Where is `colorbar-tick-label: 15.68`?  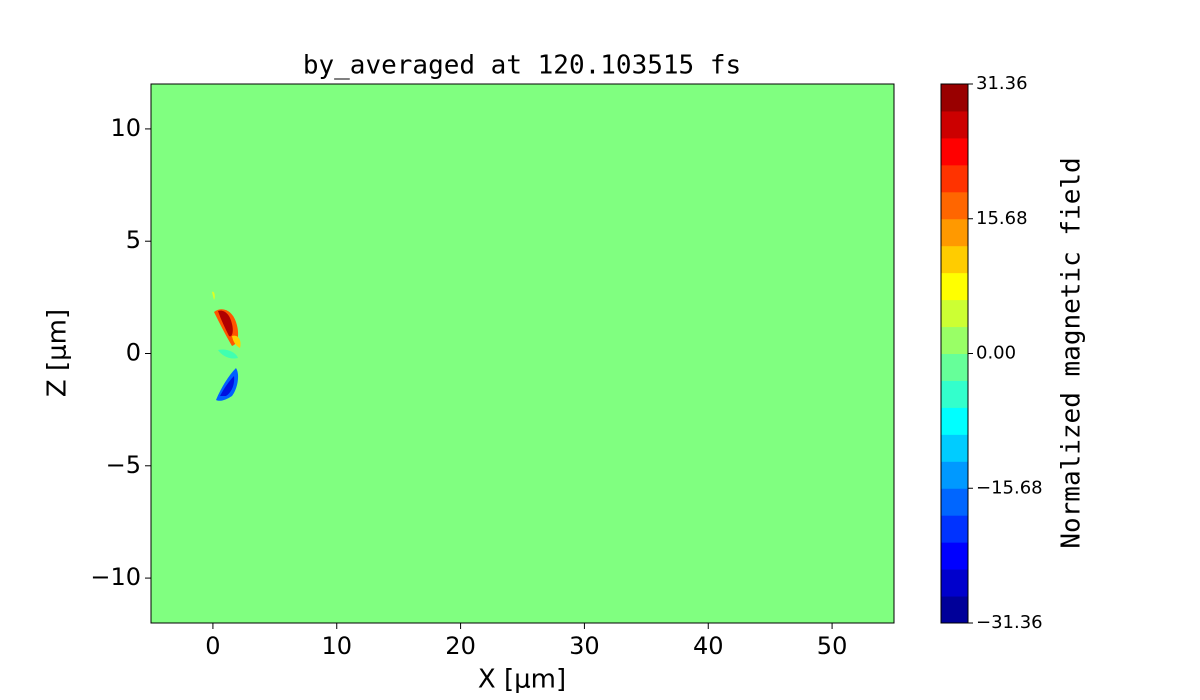 colorbar-tick-label: 15.68 is located at coordinates (1002, 218).